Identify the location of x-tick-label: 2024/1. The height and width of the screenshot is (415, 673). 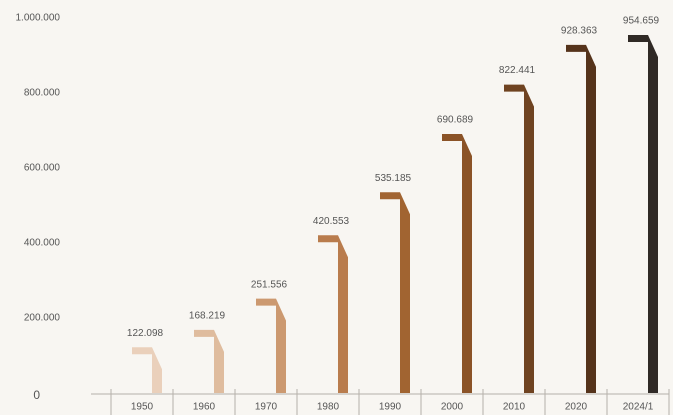
(638, 407).